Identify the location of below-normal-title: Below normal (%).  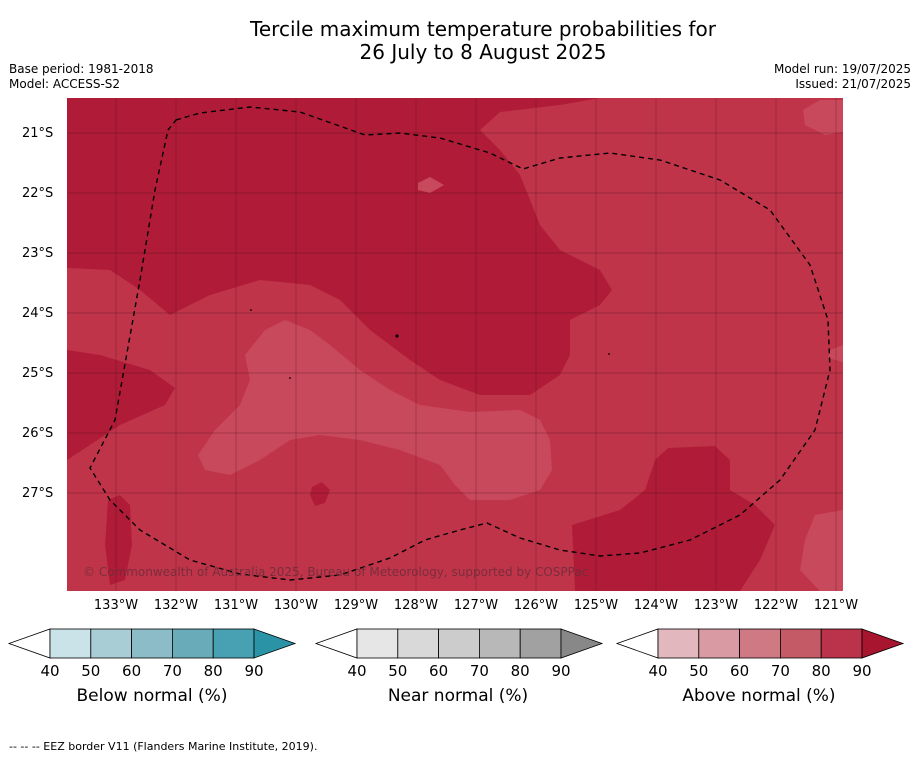
(152, 696).